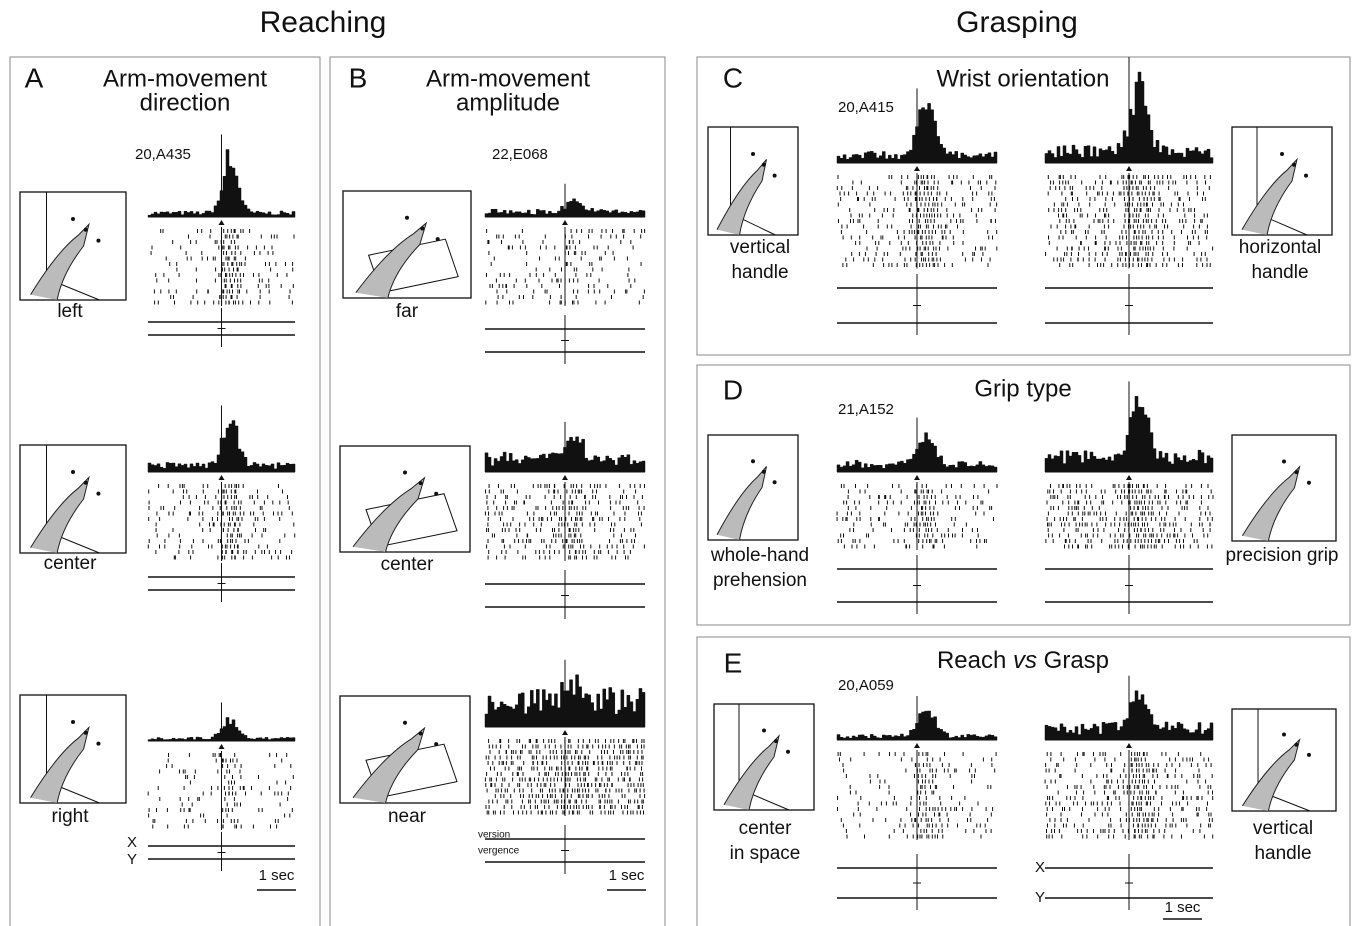 The image size is (1354, 926). I want to click on title-part: vs, so click(1025, 660).